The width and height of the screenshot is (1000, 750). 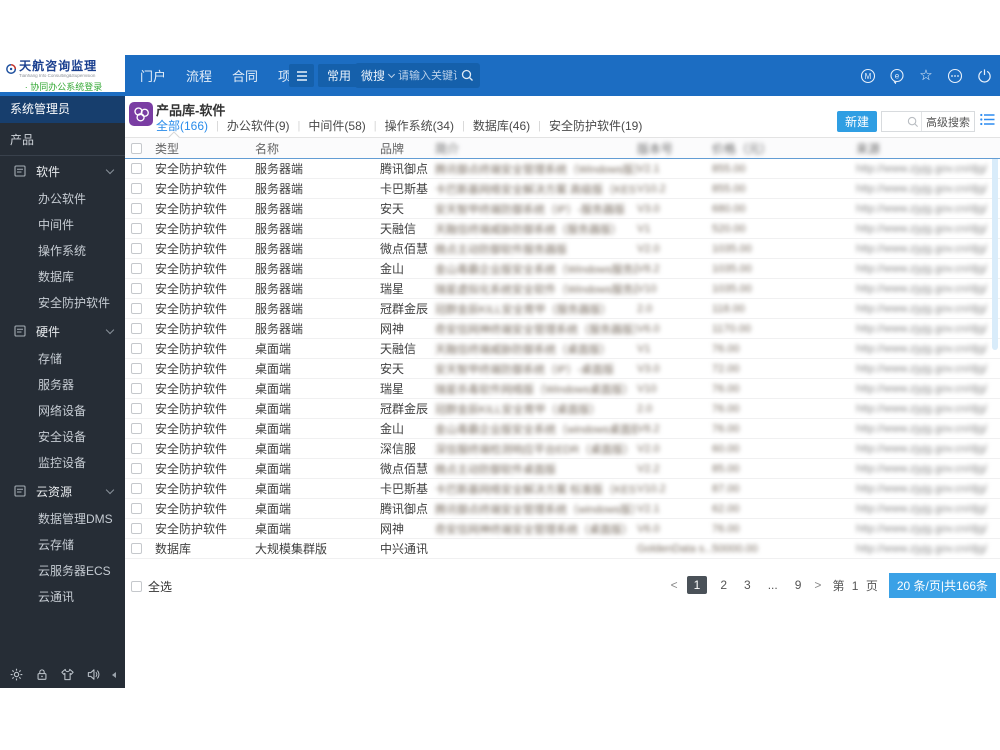 I want to click on sidebar-item: 云服务器ECS, so click(x=74, y=571).